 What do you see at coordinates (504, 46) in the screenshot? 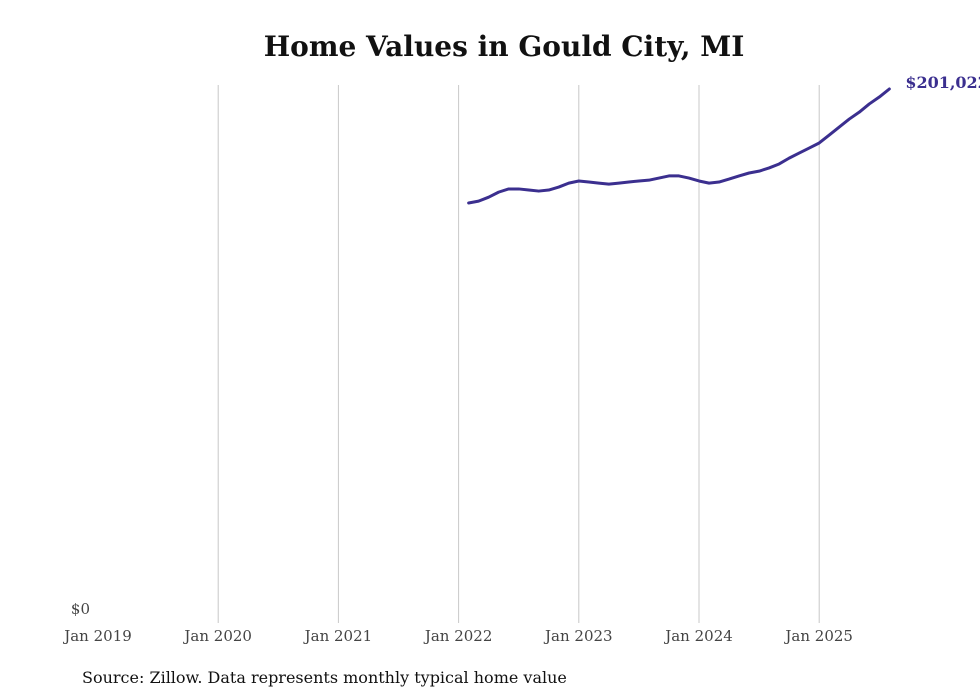
I see `chart-title: Home Values in Gould City, MI` at bounding box center [504, 46].